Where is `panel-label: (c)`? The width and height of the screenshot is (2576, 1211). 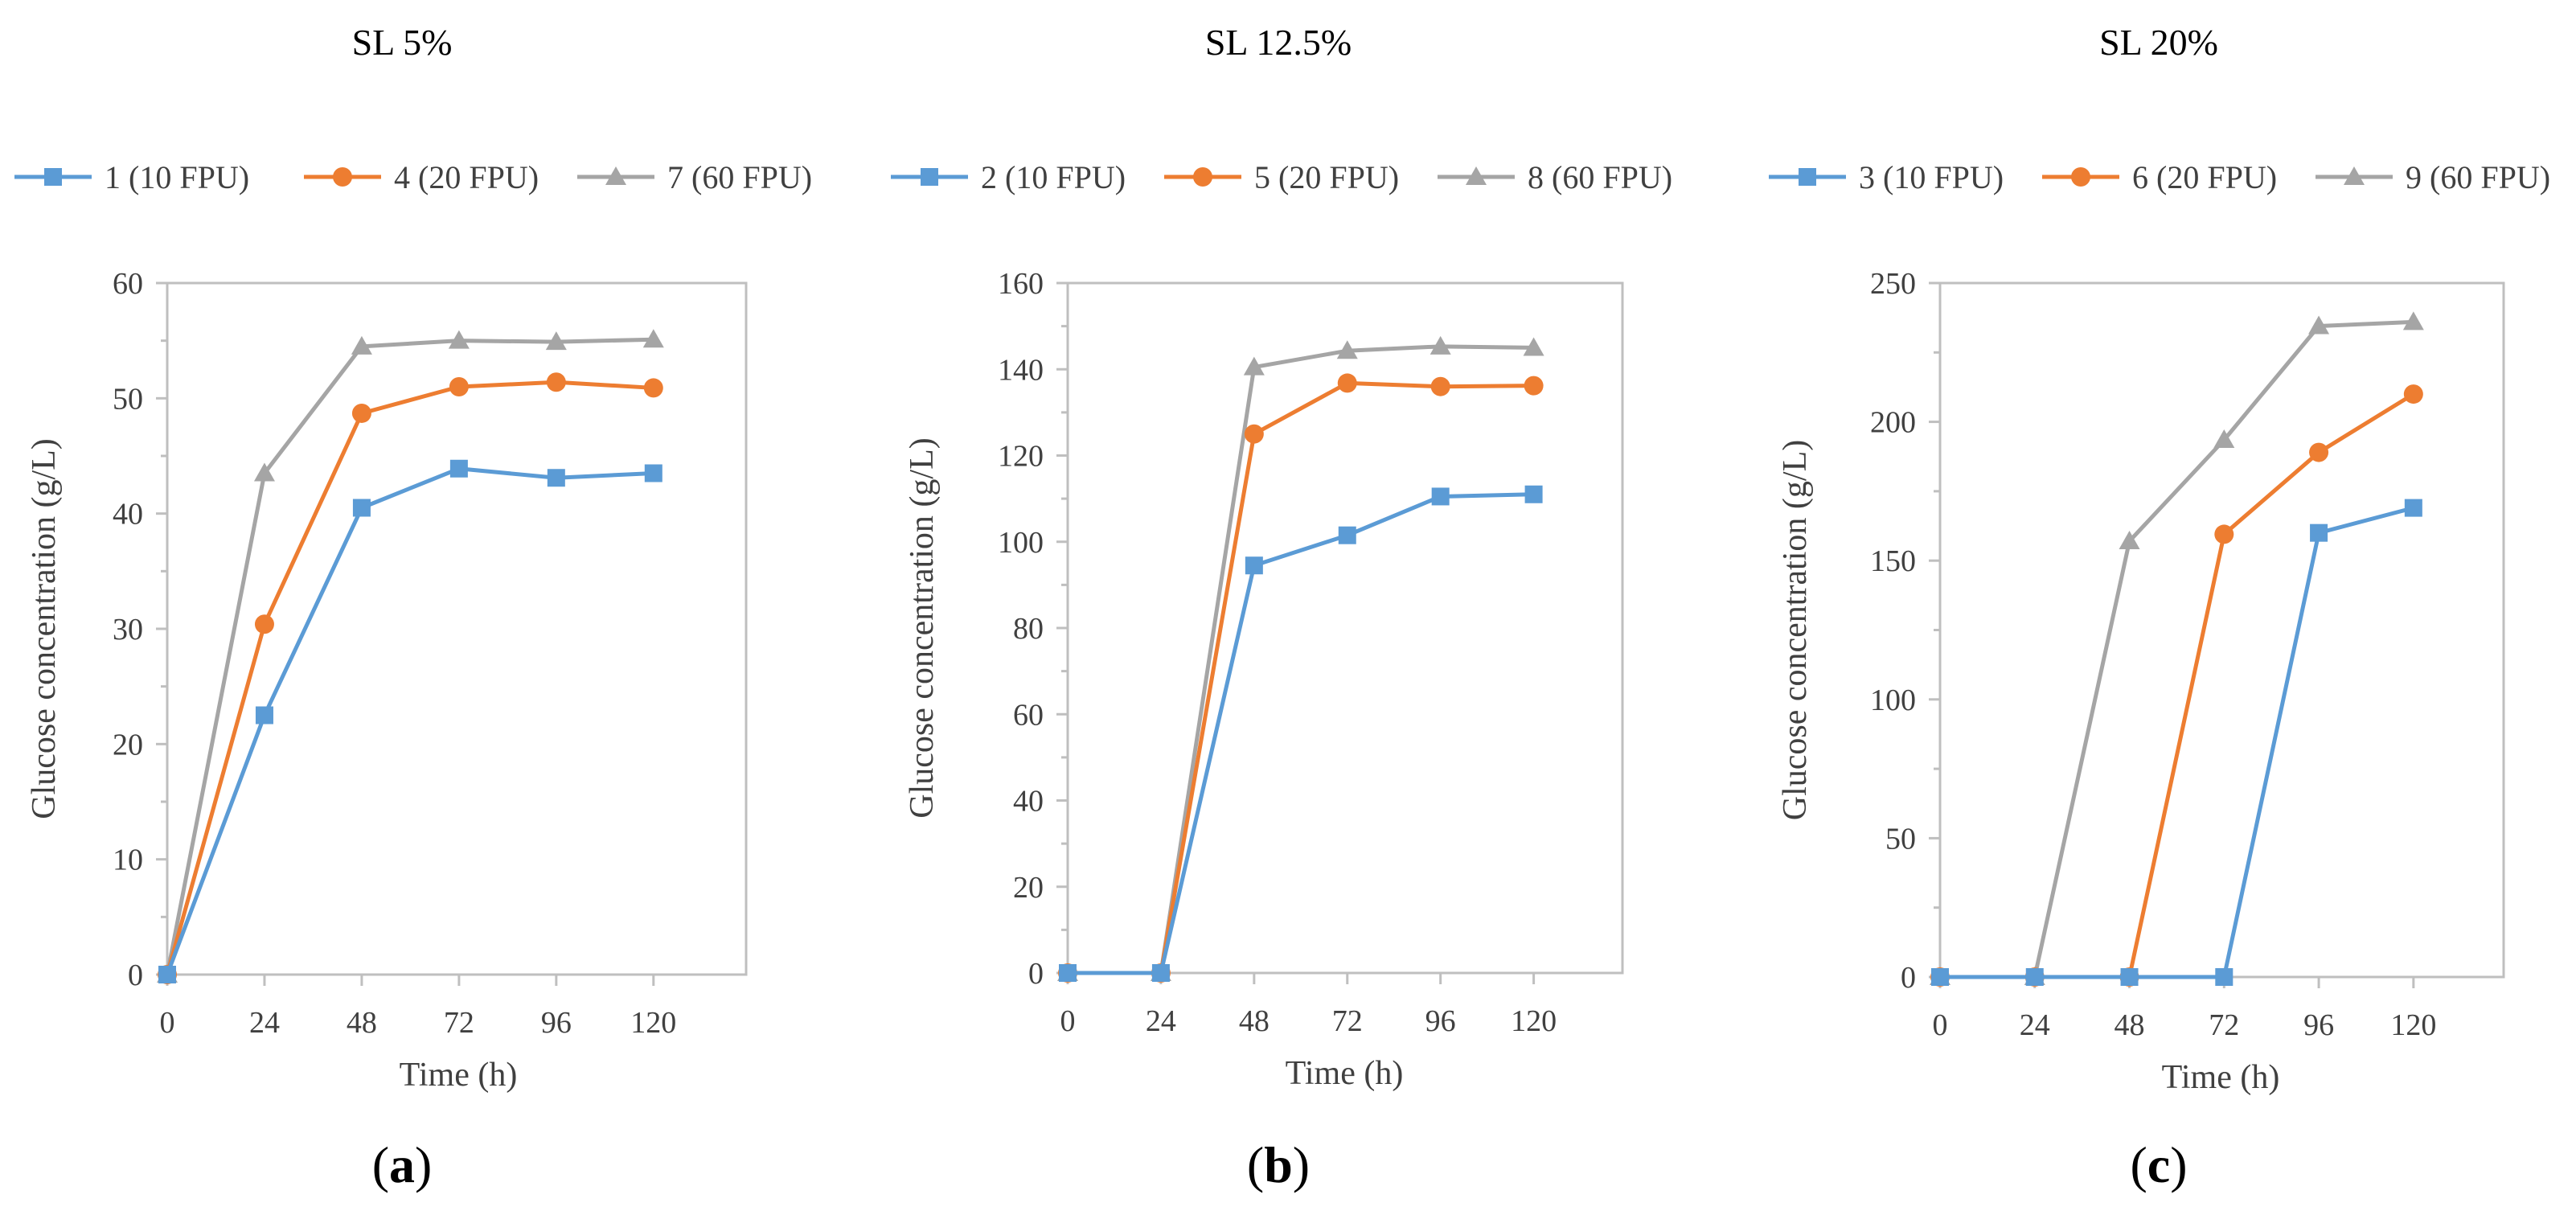 panel-label: (c) is located at coordinates (2158, 1164).